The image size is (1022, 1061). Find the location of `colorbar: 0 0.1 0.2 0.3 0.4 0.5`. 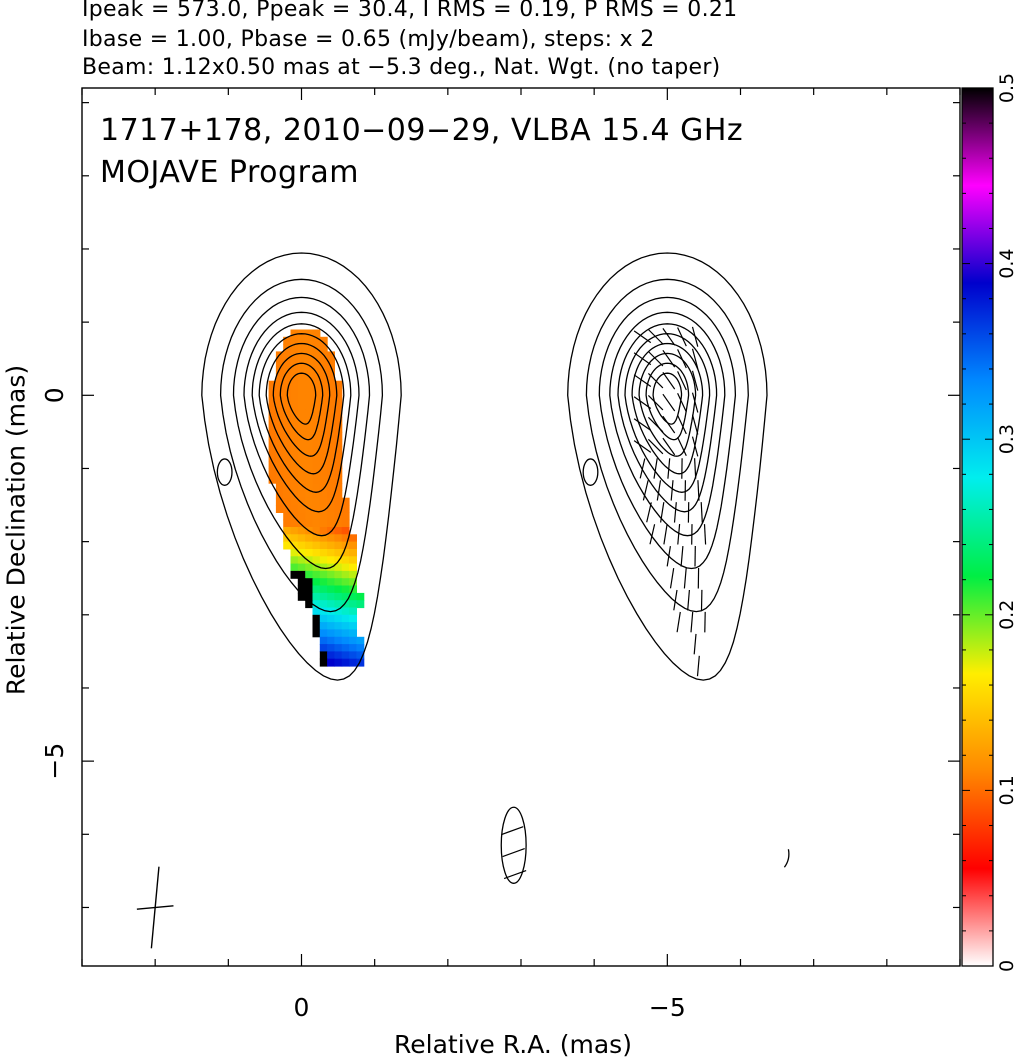

colorbar: 0 0.1 0.2 0.3 0.4 0.5 is located at coordinates (989, 522).